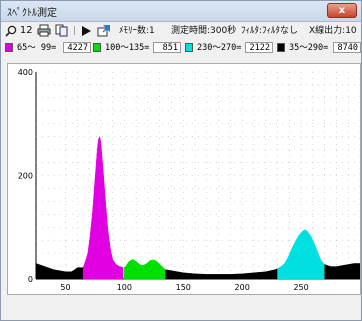  Describe the element at coordinates (342, 10) in the screenshot. I see `close-button: x` at that location.